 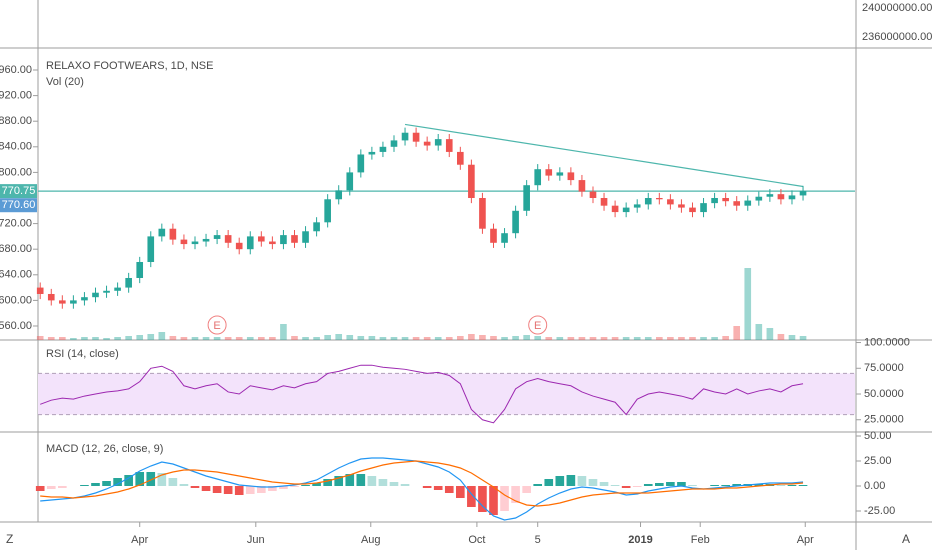 I want to click on y-tick-label: 920.00, so click(x=16, y=96).